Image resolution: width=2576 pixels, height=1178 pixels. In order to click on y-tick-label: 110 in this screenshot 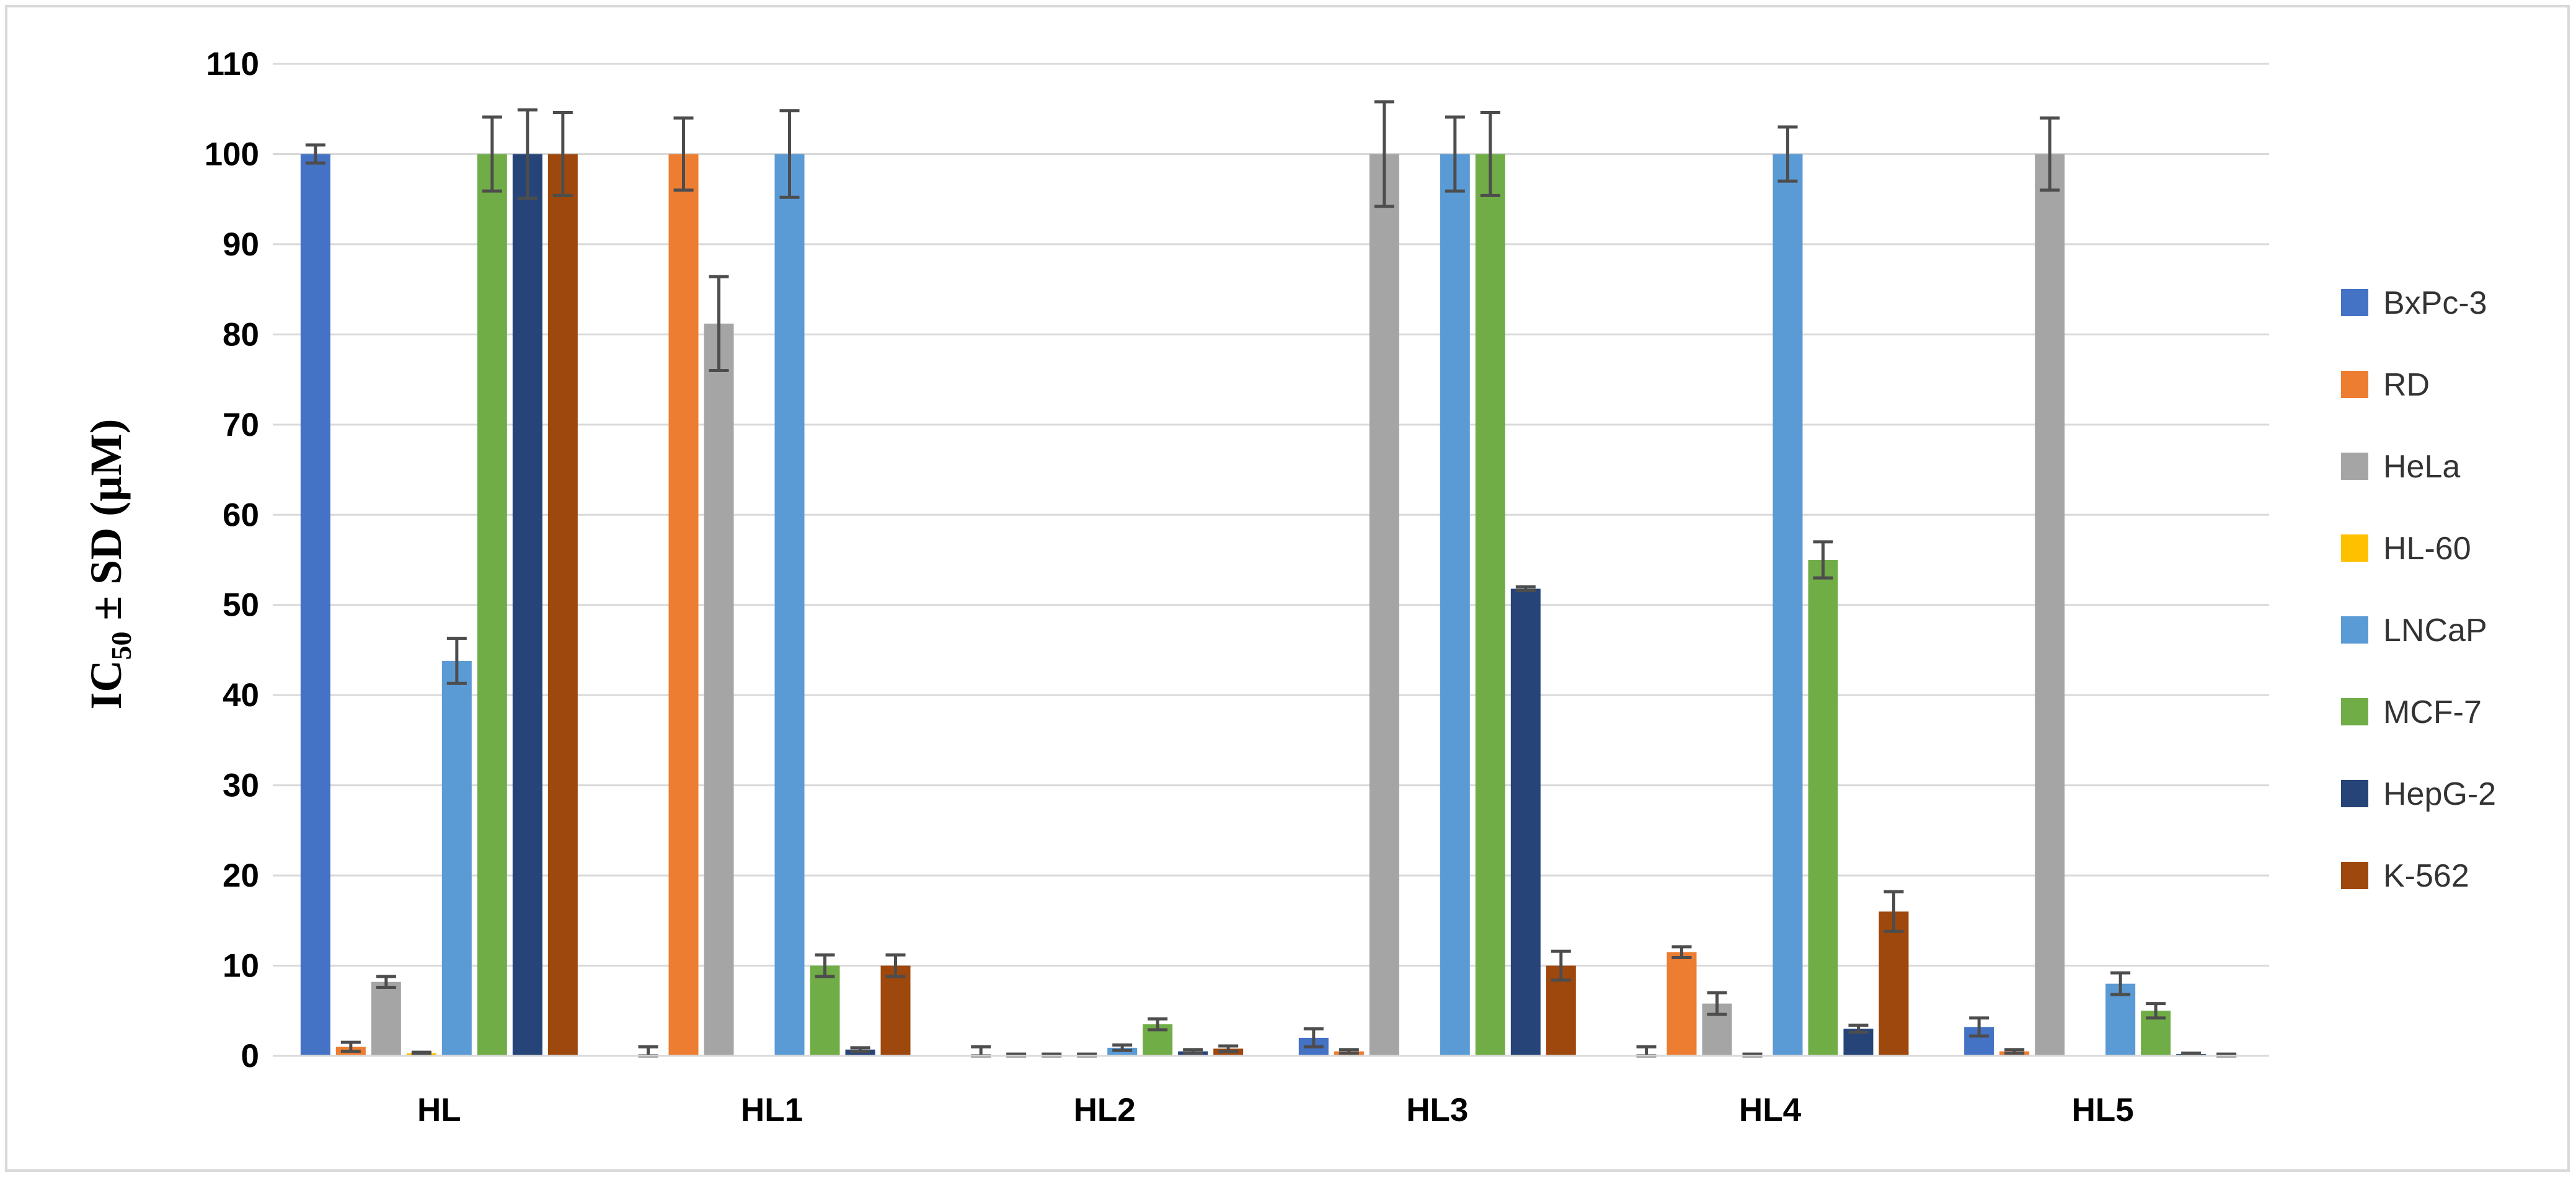, I will do `click(232, 64)`.